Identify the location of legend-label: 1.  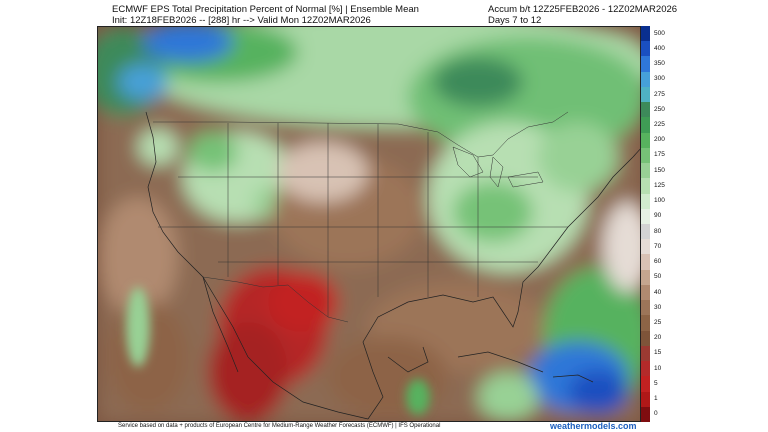
(656, 399).